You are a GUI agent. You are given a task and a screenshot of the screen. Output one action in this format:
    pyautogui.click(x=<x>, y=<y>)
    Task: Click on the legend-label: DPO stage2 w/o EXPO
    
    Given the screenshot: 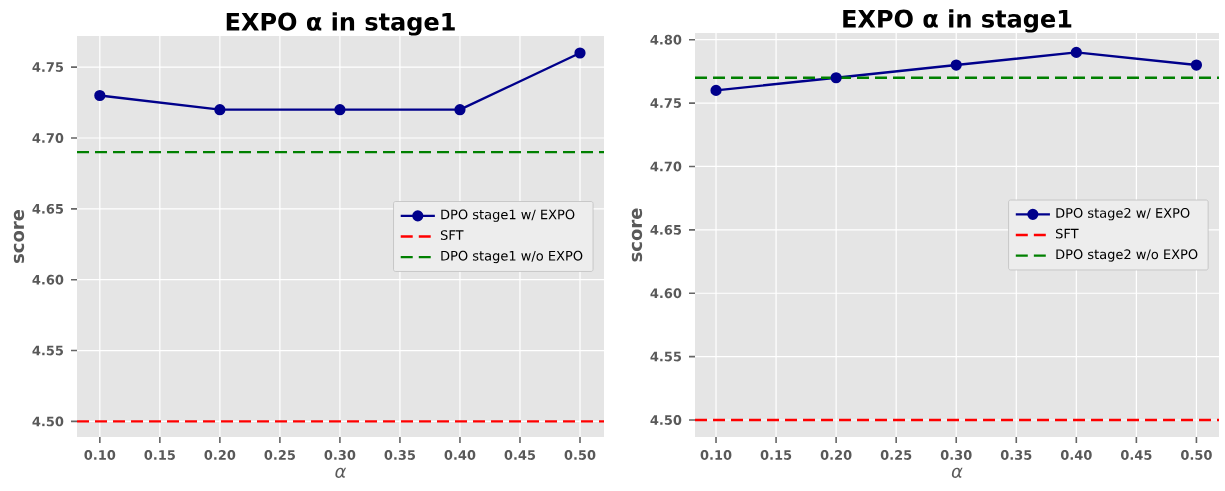 What is the action you would take?
    pyautogui.click(x=1127, y=255)
    